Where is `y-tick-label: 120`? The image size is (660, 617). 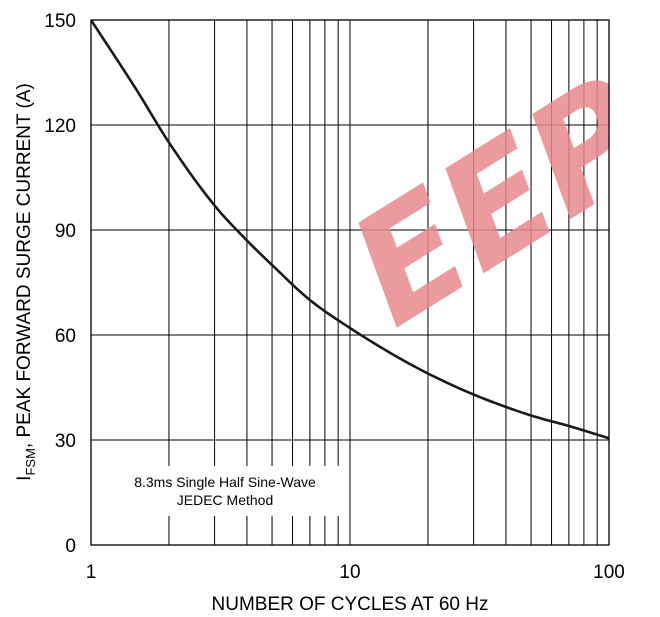
y-tick-label: 120 is located at coordinates (60, 126).